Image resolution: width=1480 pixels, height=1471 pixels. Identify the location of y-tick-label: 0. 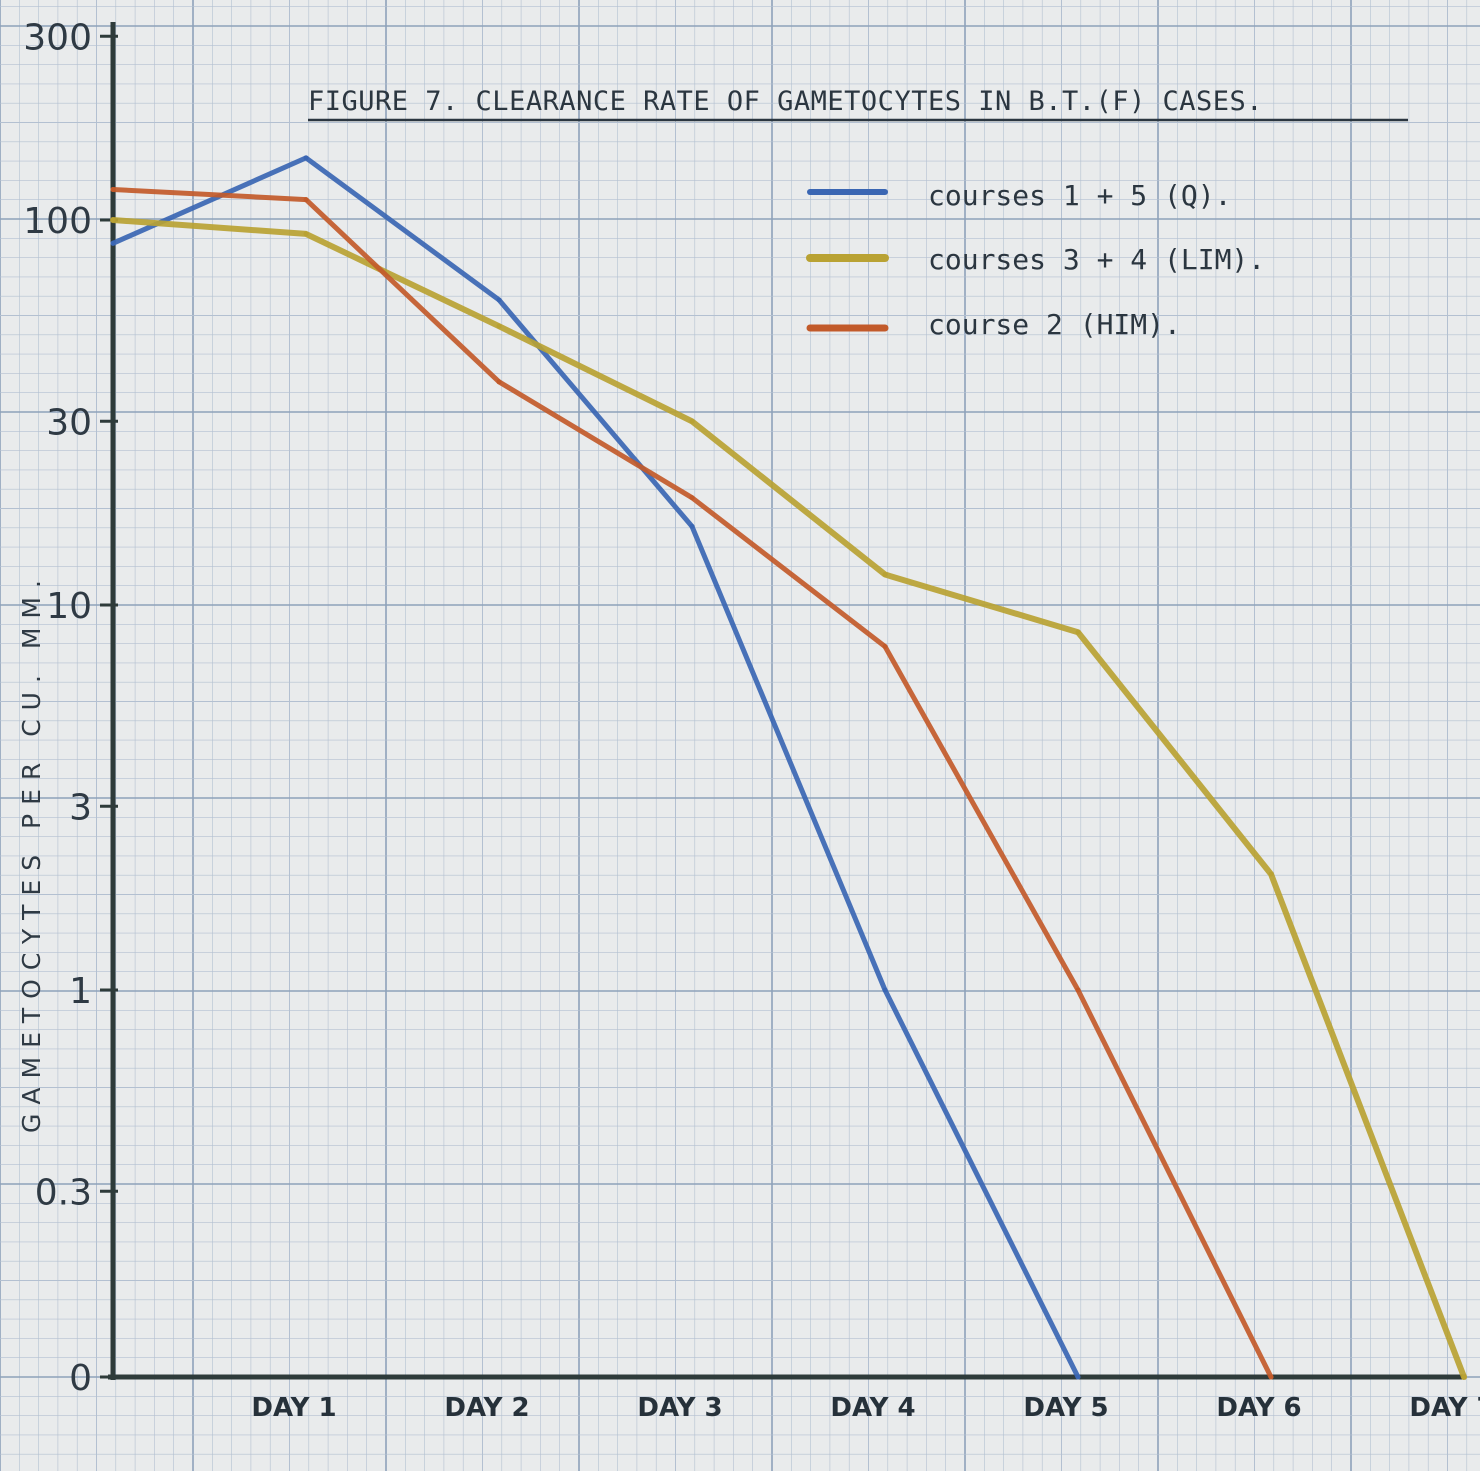
(80, 1378).